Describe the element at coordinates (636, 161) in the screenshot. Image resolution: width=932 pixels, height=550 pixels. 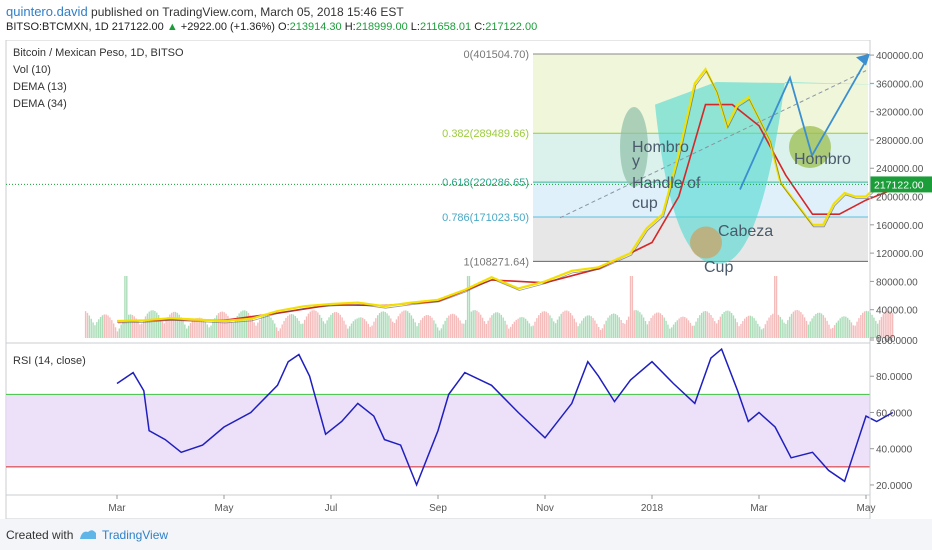
I see `pattern-annotation: y` at that location.